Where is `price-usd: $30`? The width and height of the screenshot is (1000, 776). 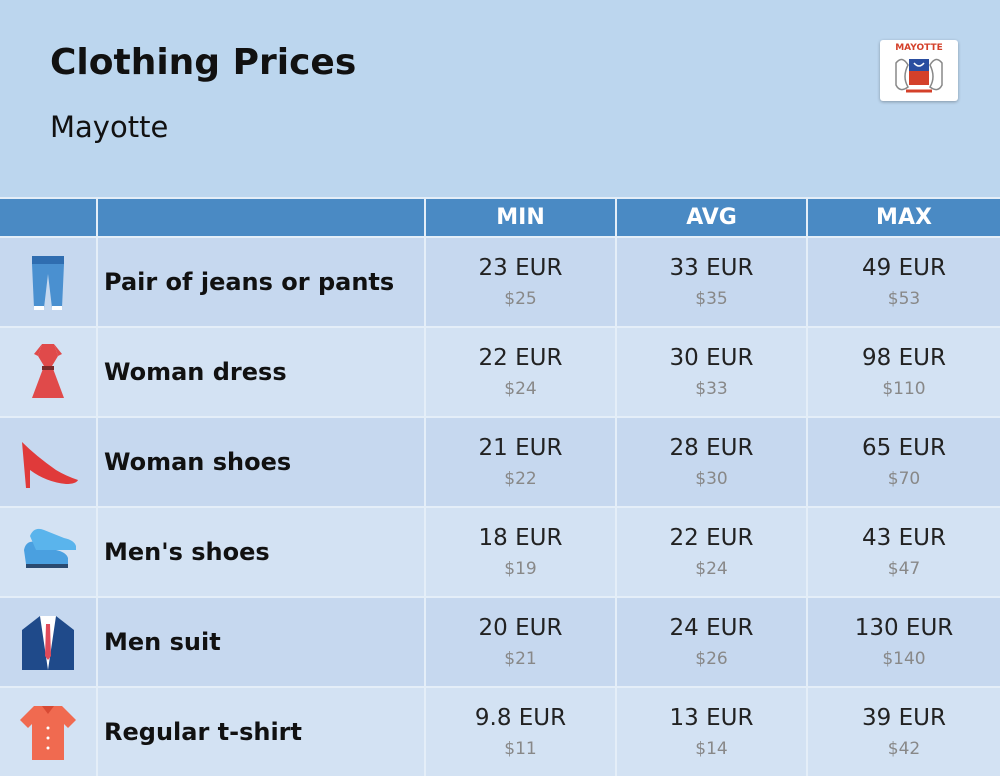
price-usd: $30 is located at coordinates (711, 479).